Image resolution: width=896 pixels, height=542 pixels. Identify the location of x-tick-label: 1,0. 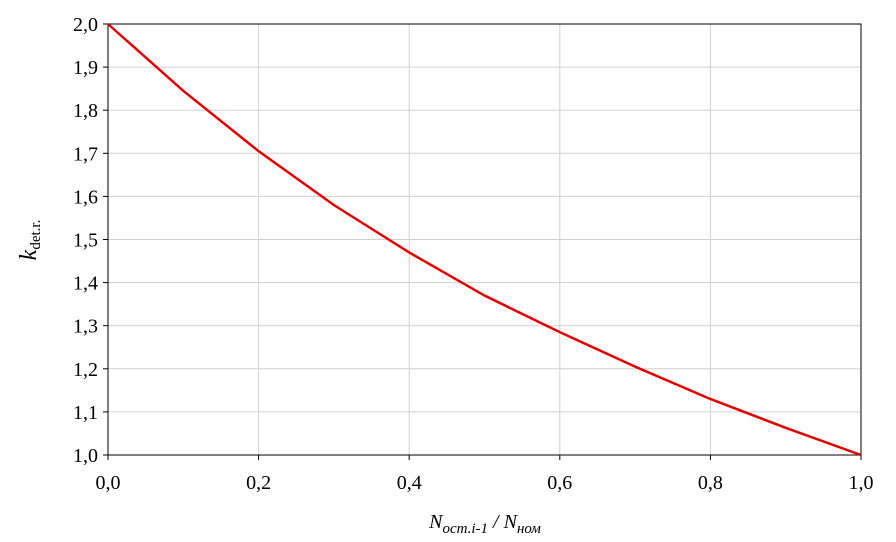
(861, 483).